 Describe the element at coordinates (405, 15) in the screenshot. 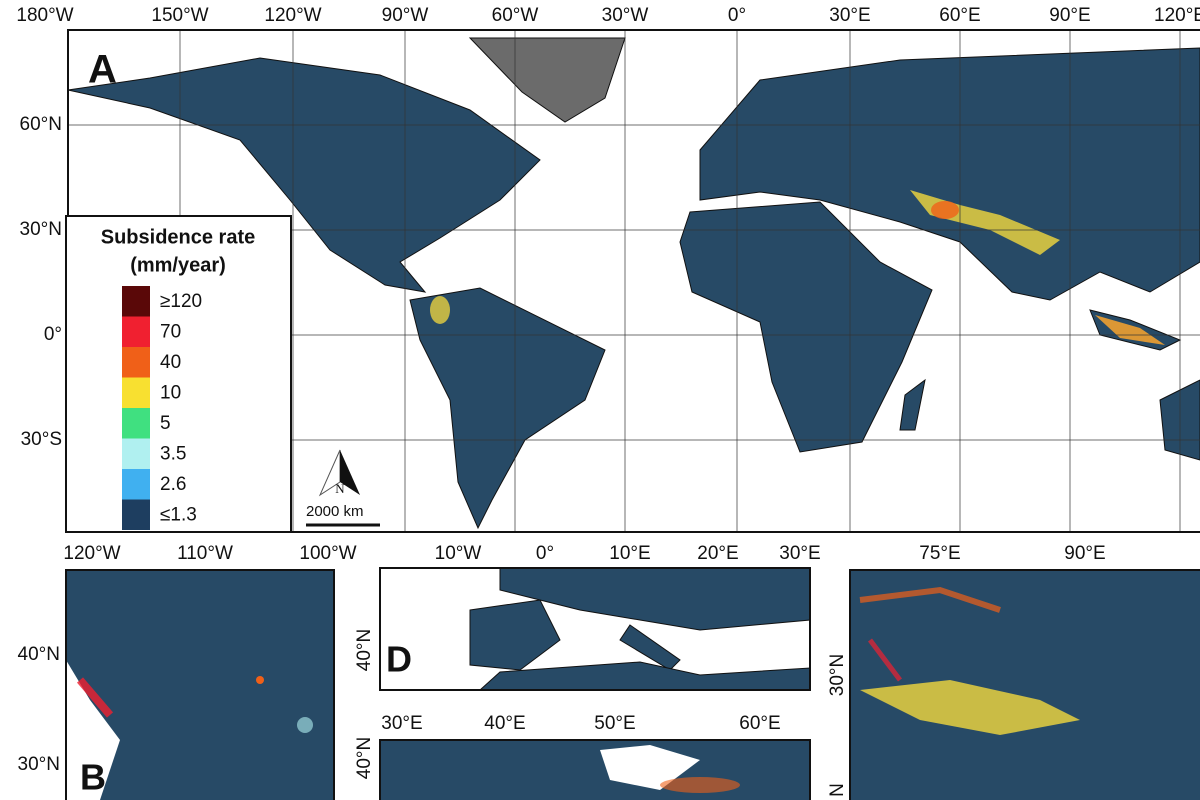

I see `longitude-label: 90°W` at that location.